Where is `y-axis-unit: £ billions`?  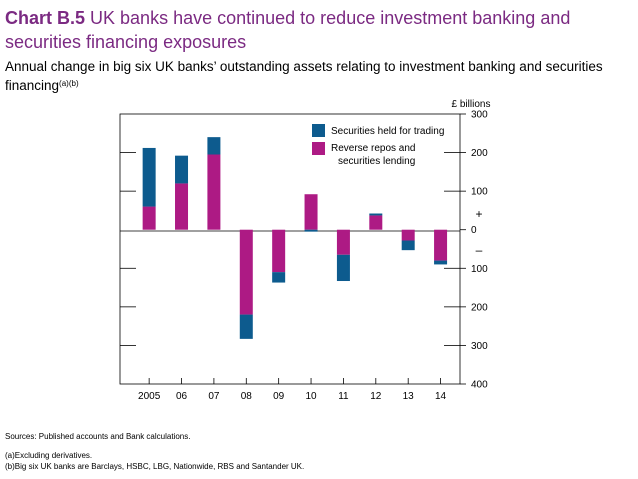 y-axis-unit: £ billions is located at coordinates (471, 104).